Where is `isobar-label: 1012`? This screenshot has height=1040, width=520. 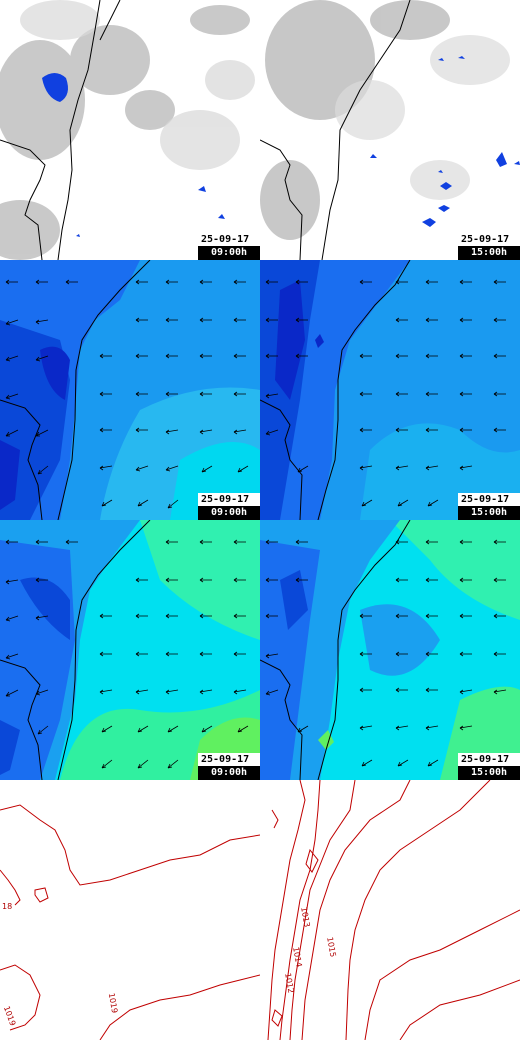
isobar-label: 1012 is located at coordinates (289, 983).